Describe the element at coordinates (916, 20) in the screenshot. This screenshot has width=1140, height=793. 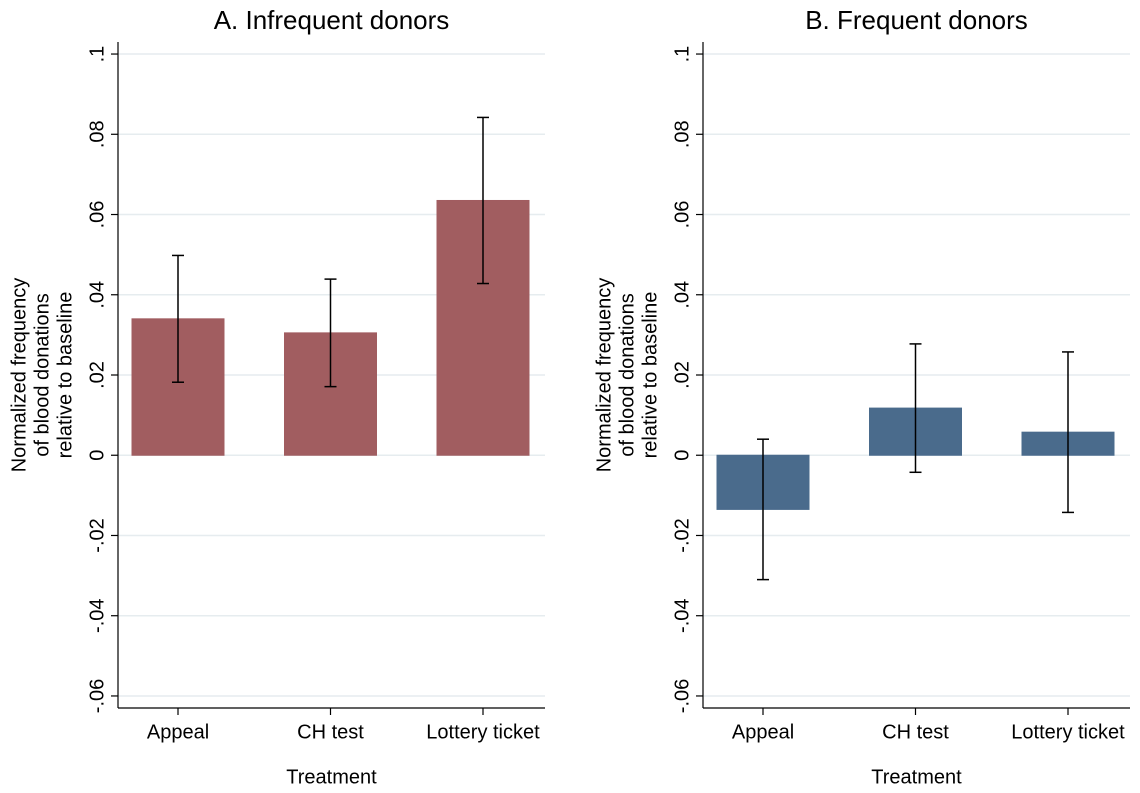
I see `chart-title: B. Frequent donors` at that location.